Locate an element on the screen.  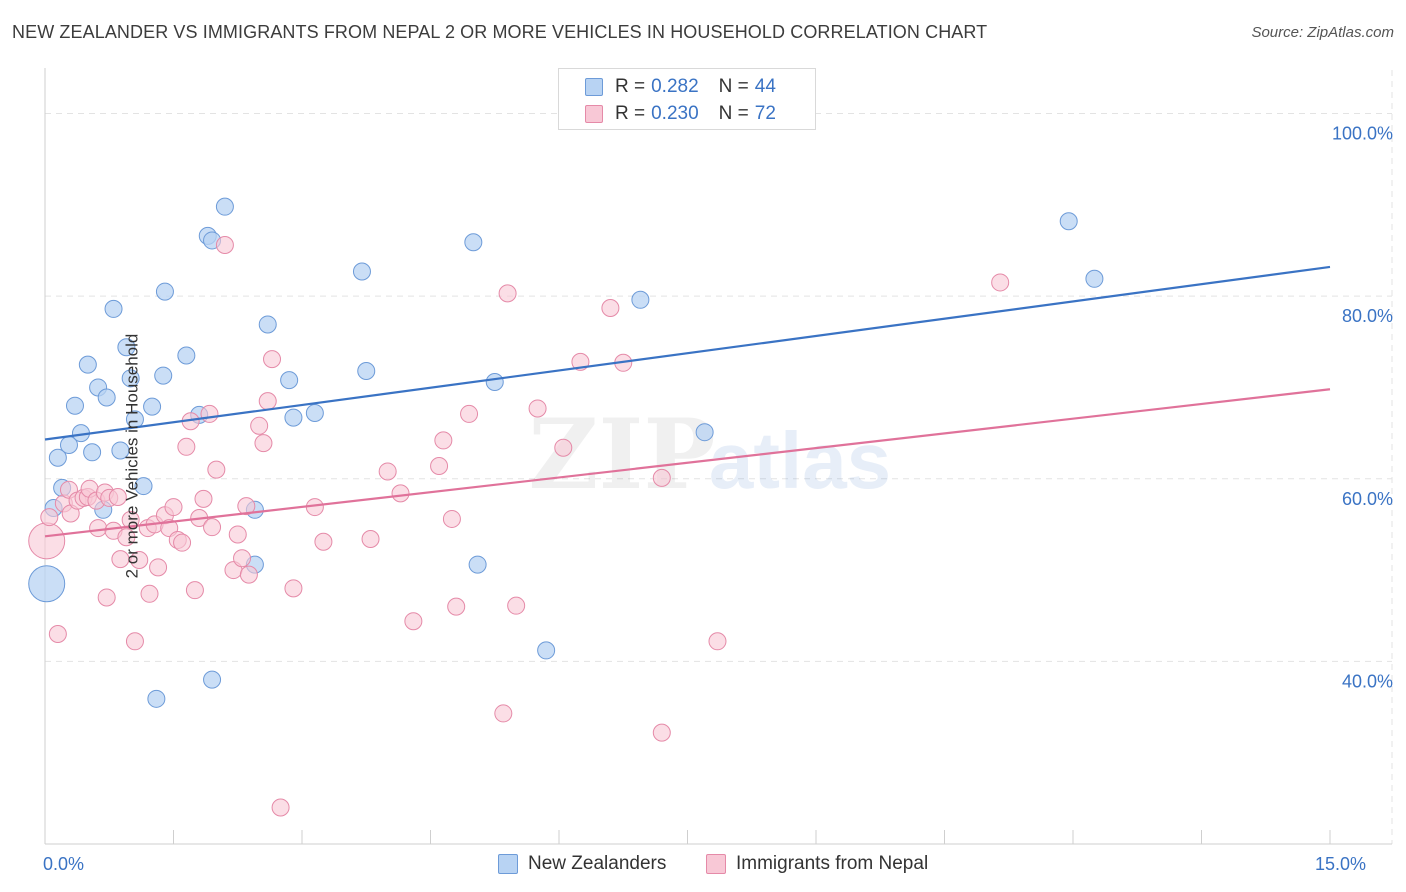
bottom-legend-new-zealanders: New Zealanders is located at coordinates (582, 864).